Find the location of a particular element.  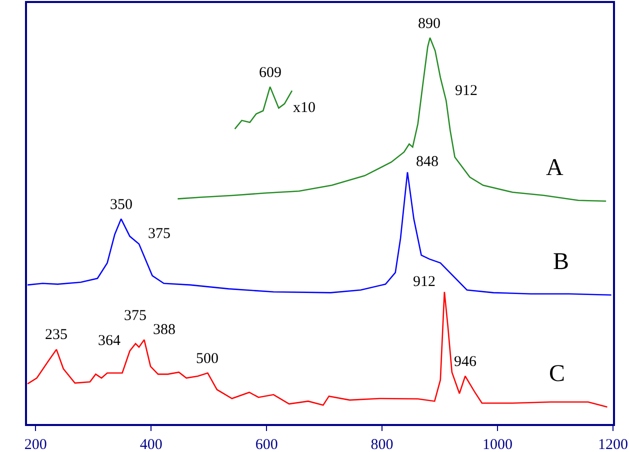

annotation: 848 is located at coordinates (427, 162).